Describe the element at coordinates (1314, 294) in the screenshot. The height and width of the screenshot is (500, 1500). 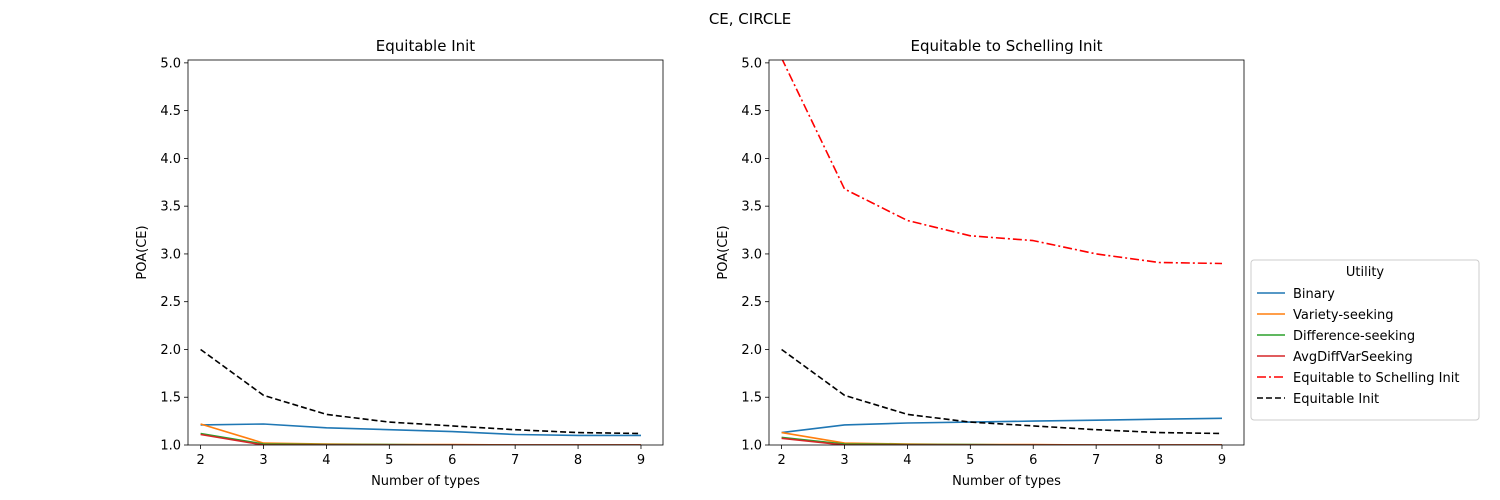
I see `legend-label-binary: Binary` at that location.